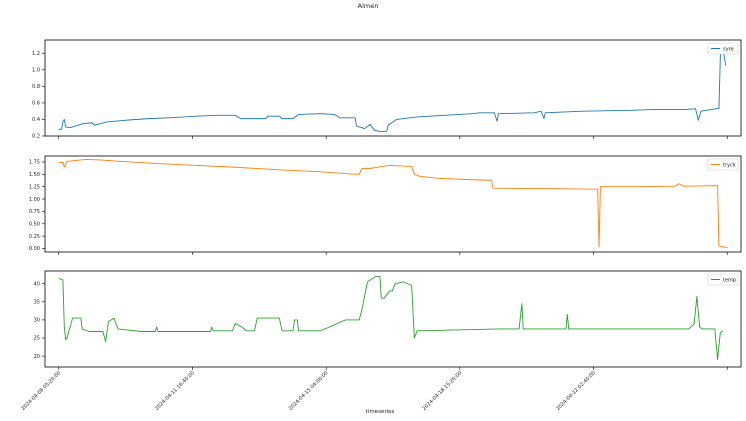 This screenshot has width=746, height=421. I want to click on y-tick-label: 0.75, so click(34, 212).